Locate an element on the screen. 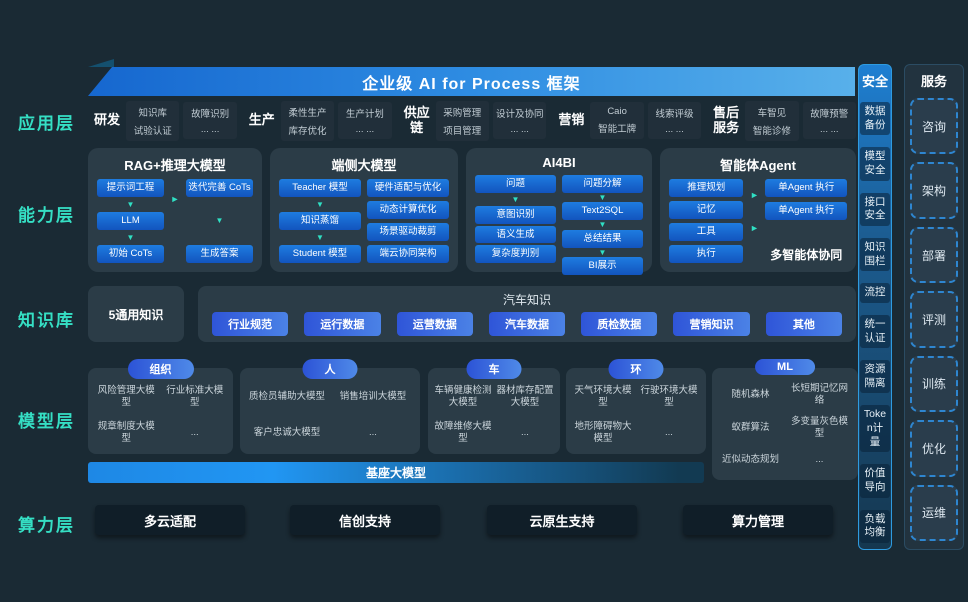 This screenshot has width=968, height=602. service-column: 服务 咨询 架构 部署 评测 训练 优化 运维 is located at coordinates (934, 307).